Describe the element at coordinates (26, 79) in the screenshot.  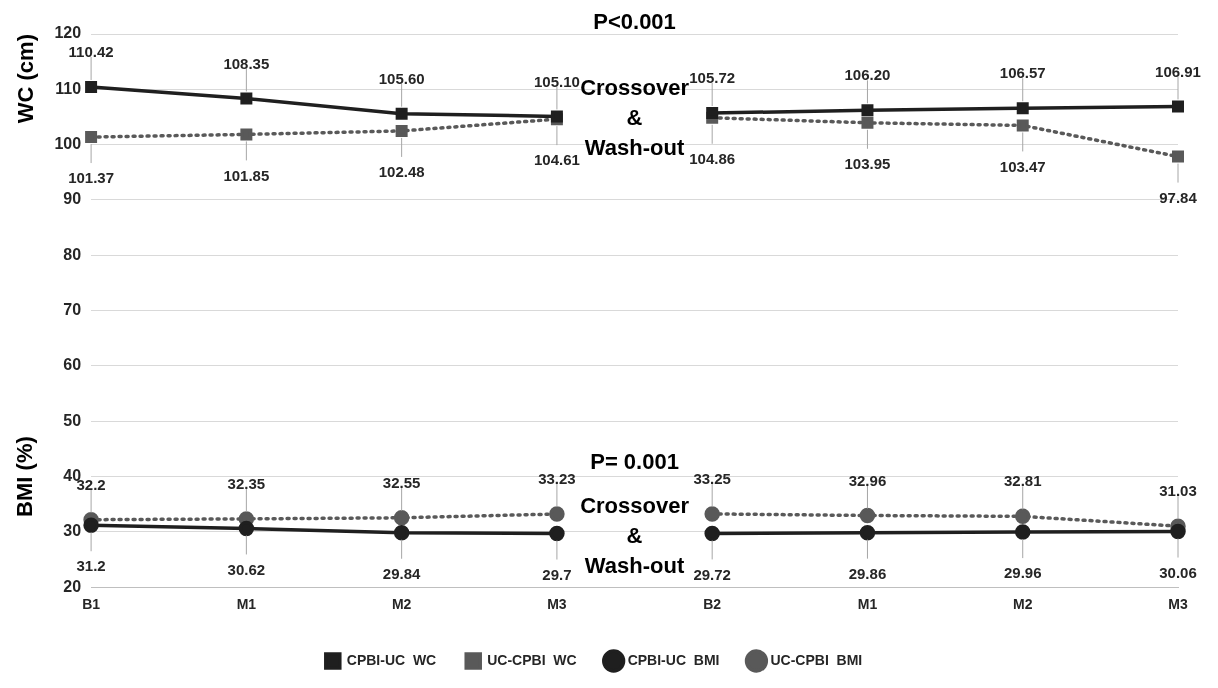
I see `y-axis-title: WC (cm)` at that location.